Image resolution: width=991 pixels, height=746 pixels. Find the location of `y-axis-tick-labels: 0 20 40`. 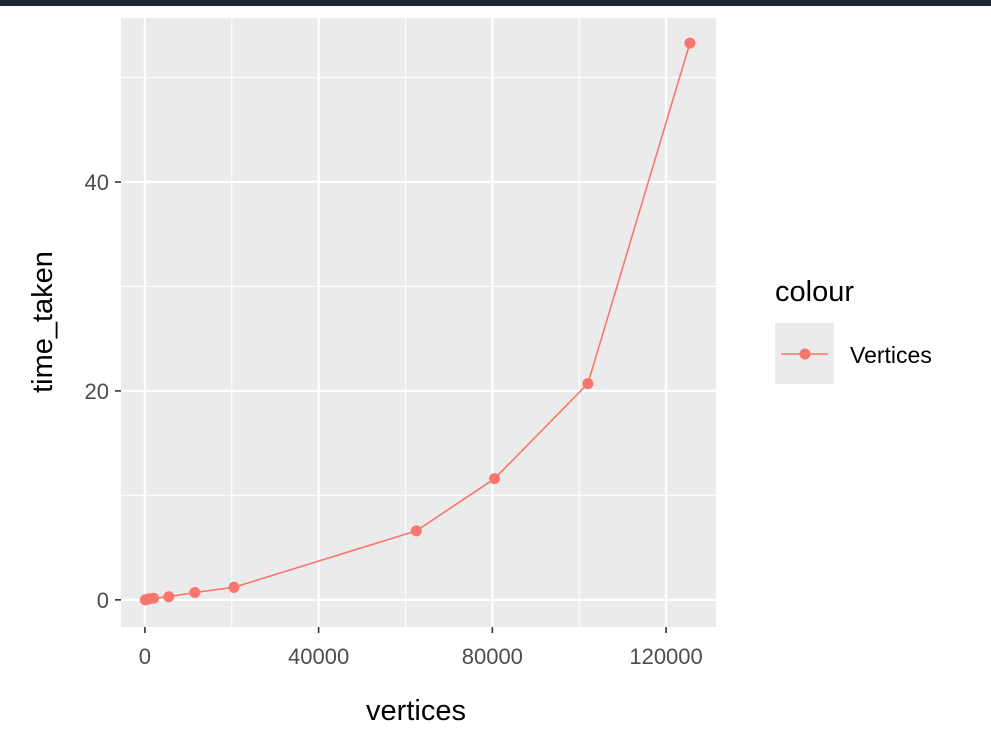

y-axis-tick-labels: 0 20 40 is located at coordinates (97, 391).